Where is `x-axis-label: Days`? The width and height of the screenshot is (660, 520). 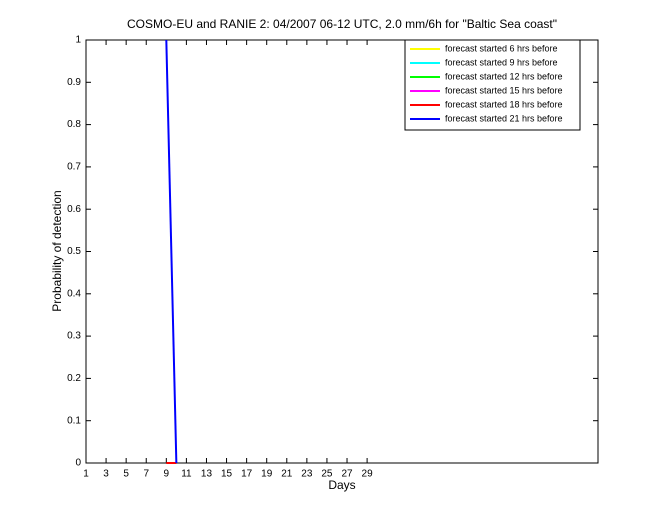
x-axis-label: Days is located at coordinates (341, 485).